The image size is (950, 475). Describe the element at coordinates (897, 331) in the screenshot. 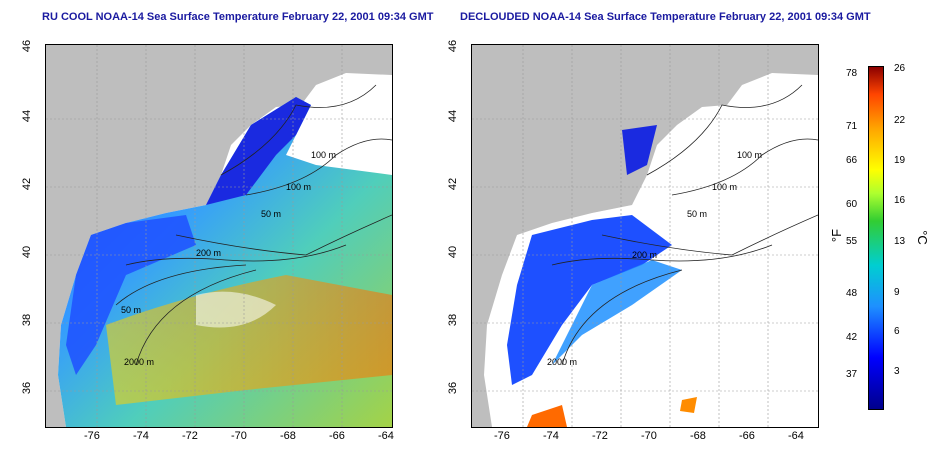

I see `celsius-tick: 6` at that location.